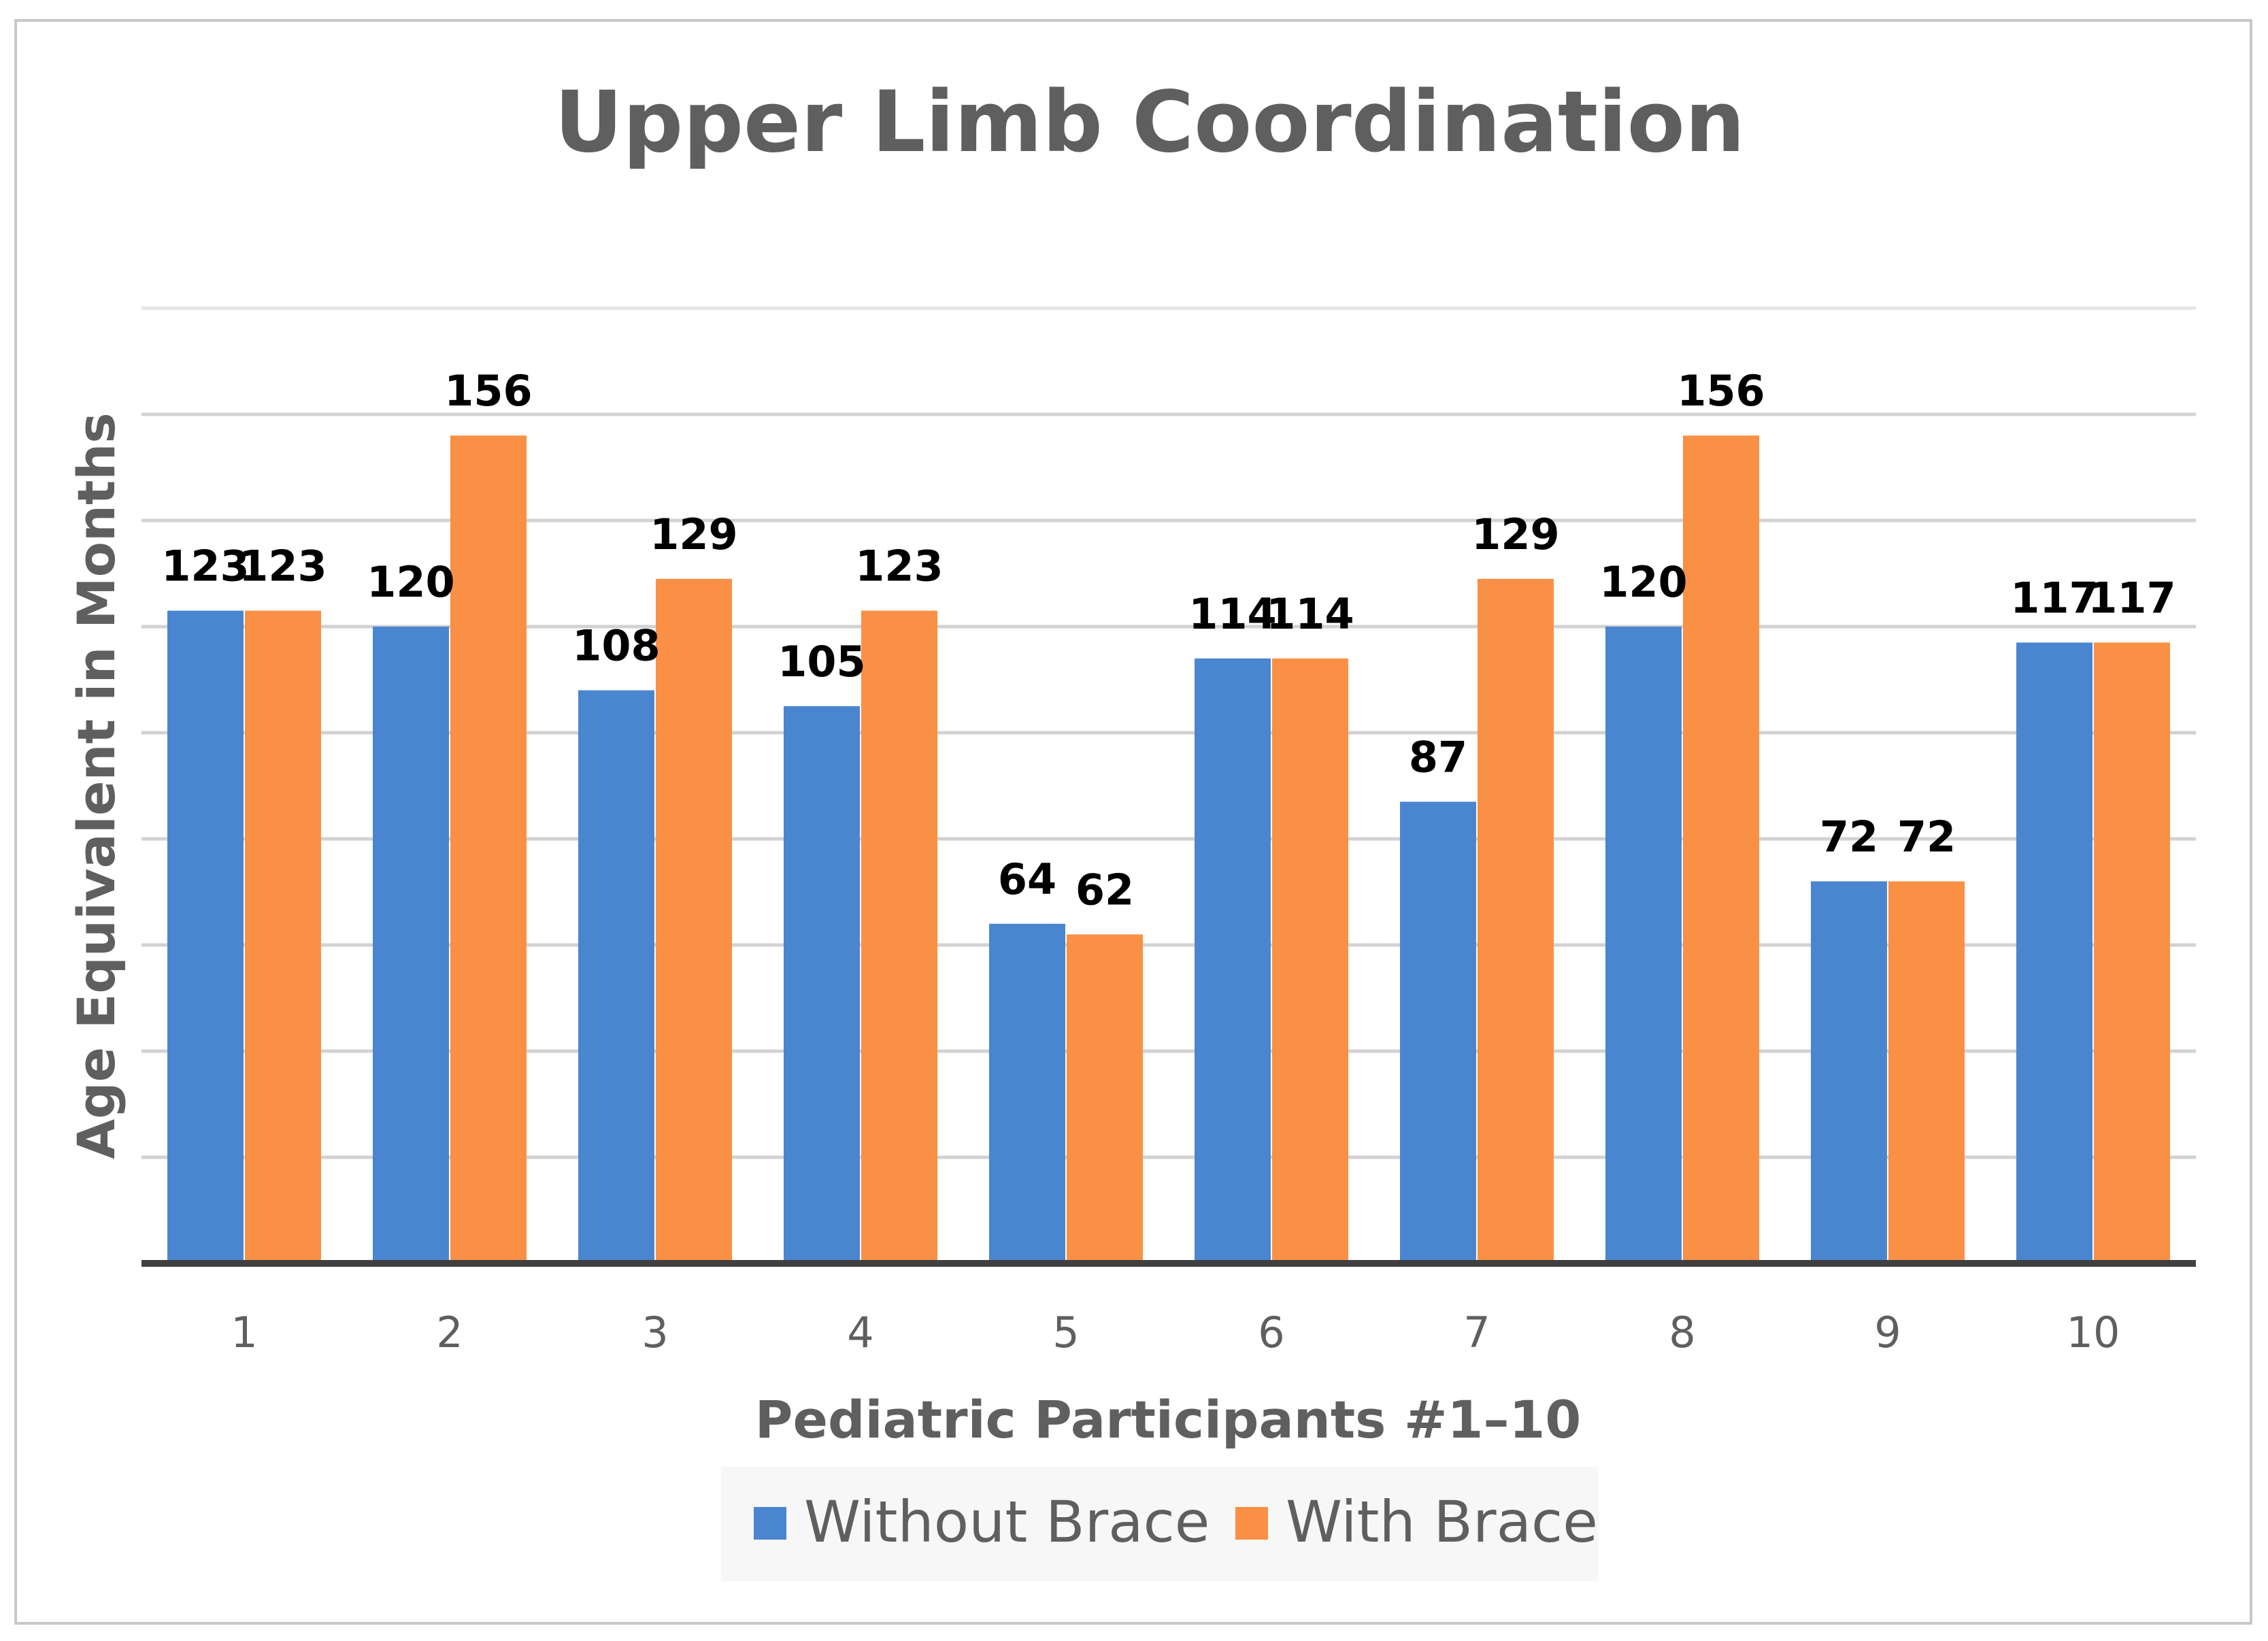  Describe the element at coordinates (2054, 598) in the screenshot. I see `data-label-without-brace-10: 117` at that location.